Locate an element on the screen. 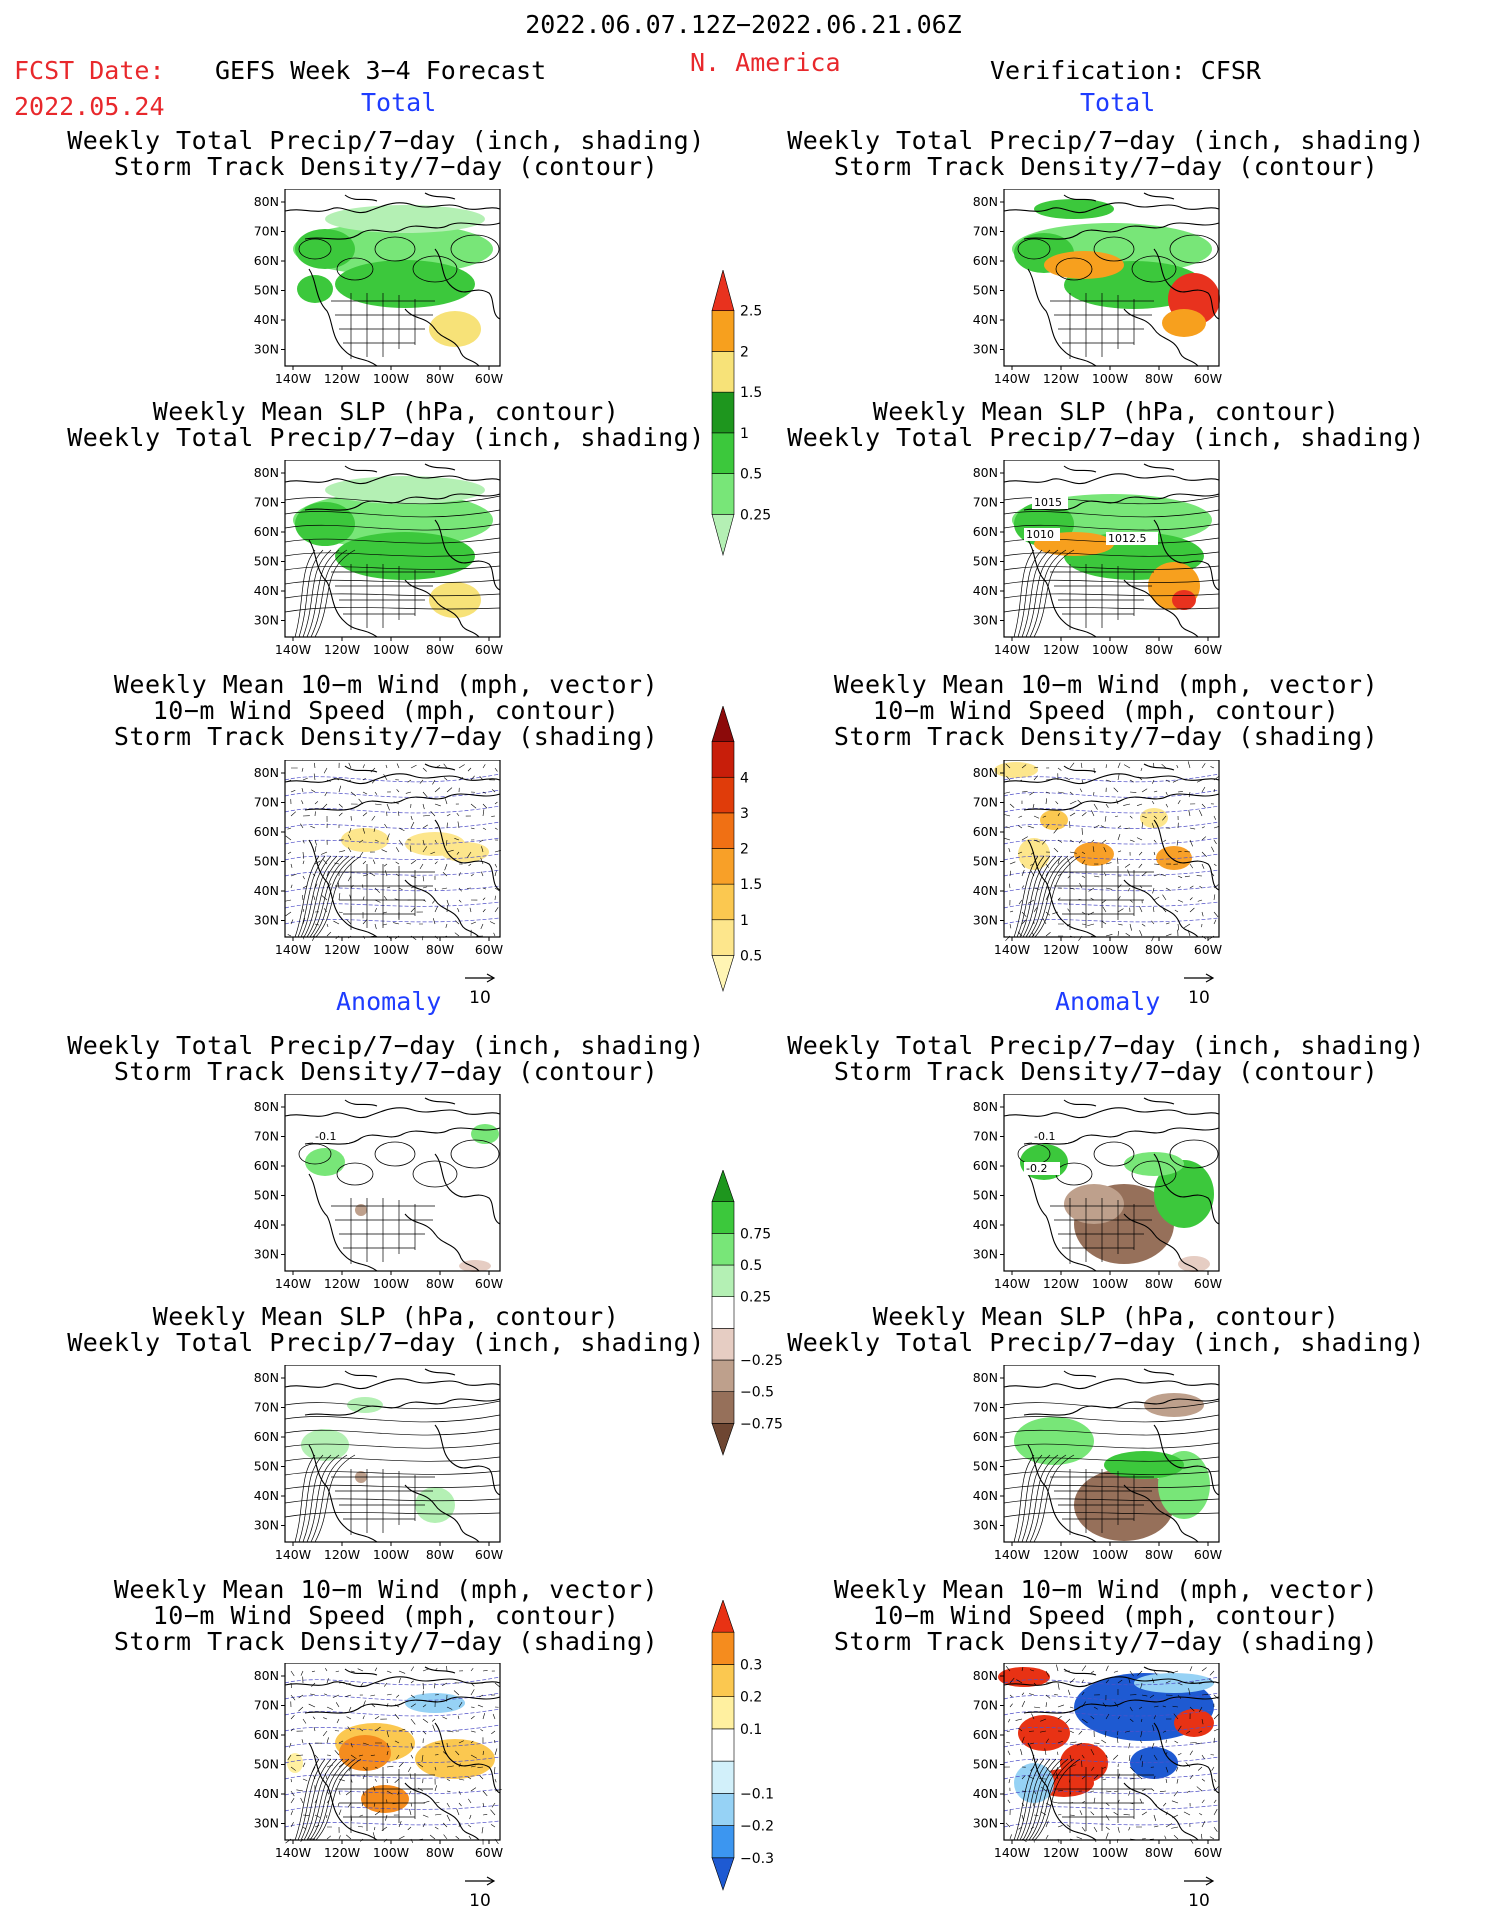  panel-title-r6-c2-line1: Weekly Mean 10−m Wind (mph, vector) is located at coordinates (1106, 1589).